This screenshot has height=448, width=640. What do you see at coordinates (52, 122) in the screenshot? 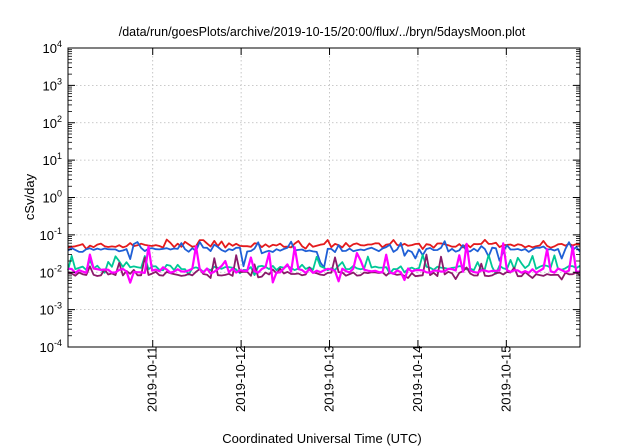
I see `y-tick-label: 10²` at bounding box center [52, 122].